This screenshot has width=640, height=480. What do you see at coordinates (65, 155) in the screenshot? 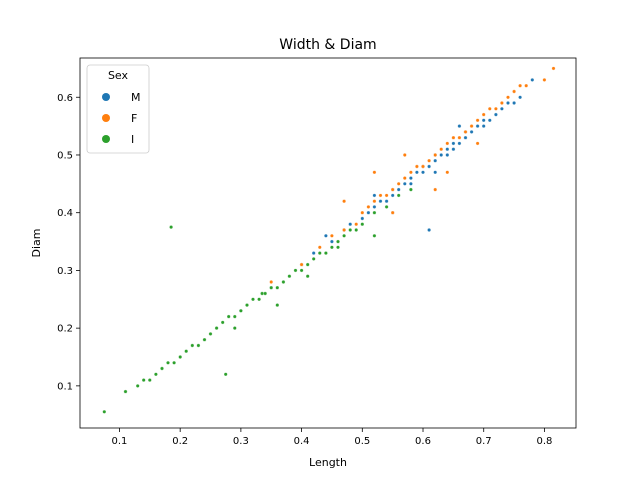
I see `y-tick-label-4: 0.5` at bounding box center [65, 155].